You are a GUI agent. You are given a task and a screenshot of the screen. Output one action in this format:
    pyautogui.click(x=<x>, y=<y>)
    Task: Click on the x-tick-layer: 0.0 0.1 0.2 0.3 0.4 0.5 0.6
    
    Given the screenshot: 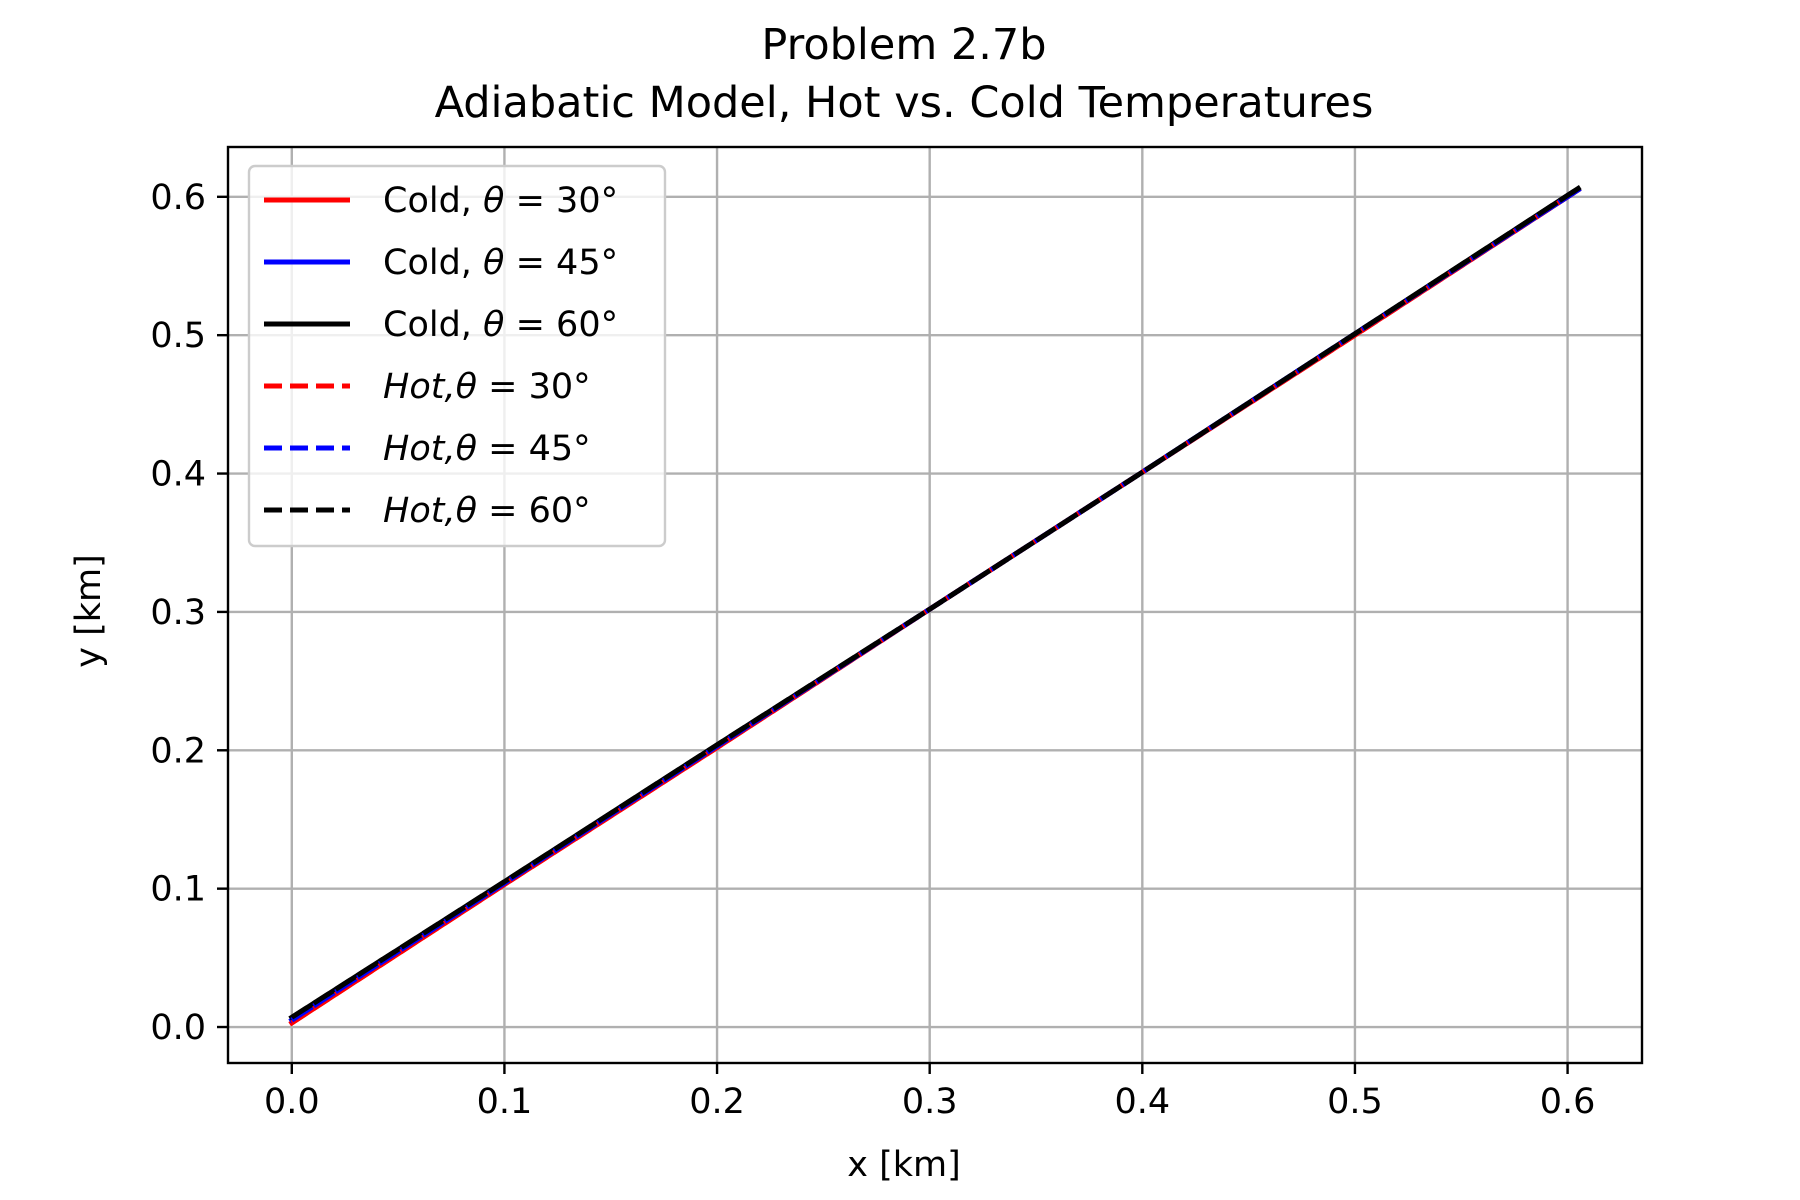 What is the action you would take?
    pyautogui.click(x=929, y=1092)
    